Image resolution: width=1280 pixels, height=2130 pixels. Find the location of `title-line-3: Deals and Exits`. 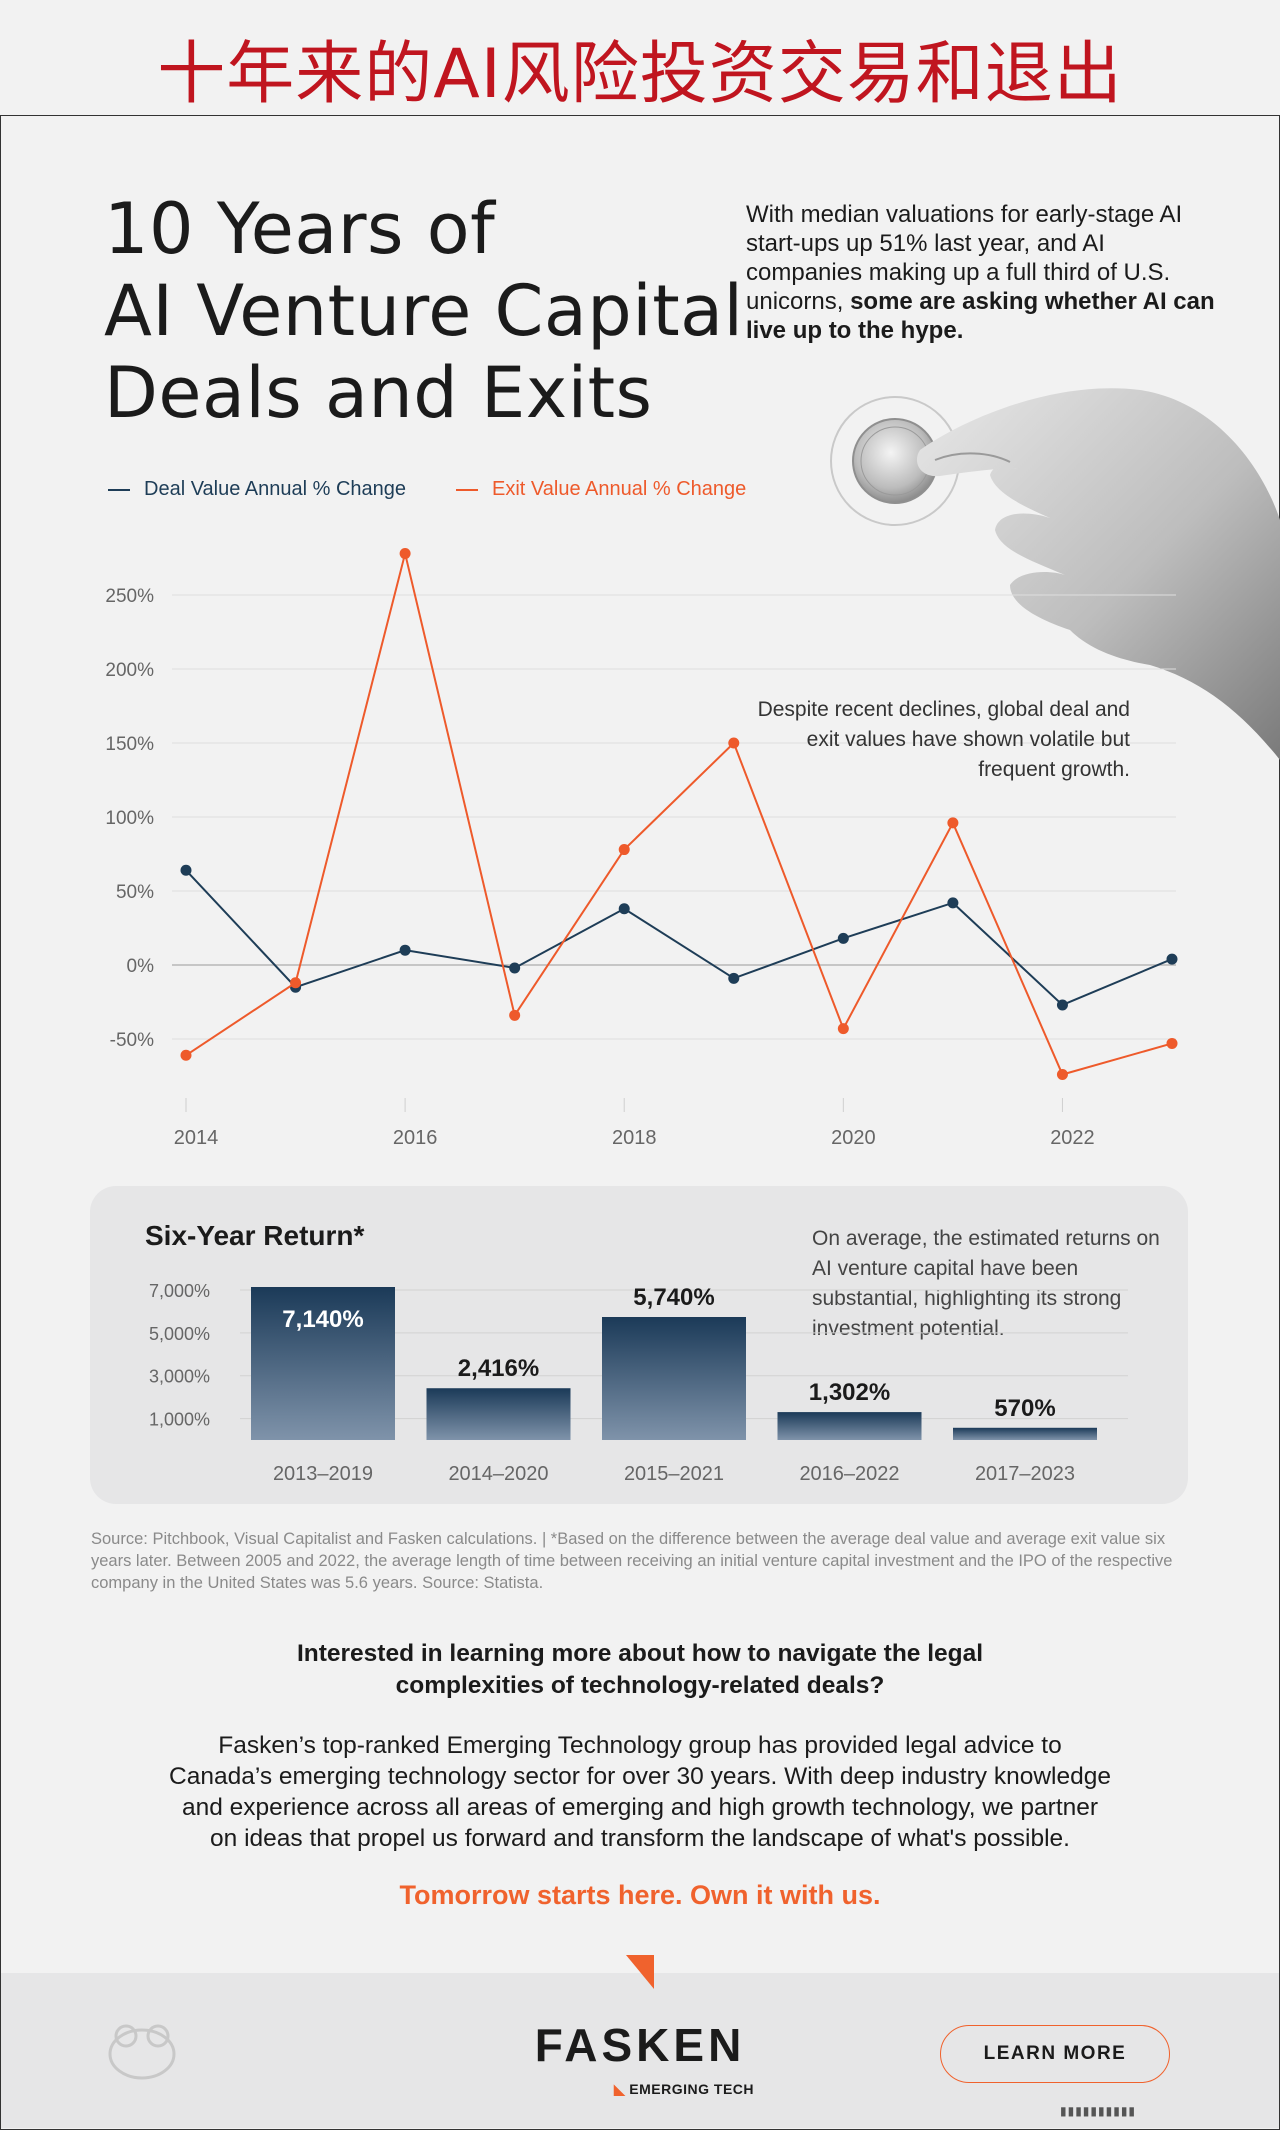

title-line-3: Deals and Exits is located at coordinates (378, 393).